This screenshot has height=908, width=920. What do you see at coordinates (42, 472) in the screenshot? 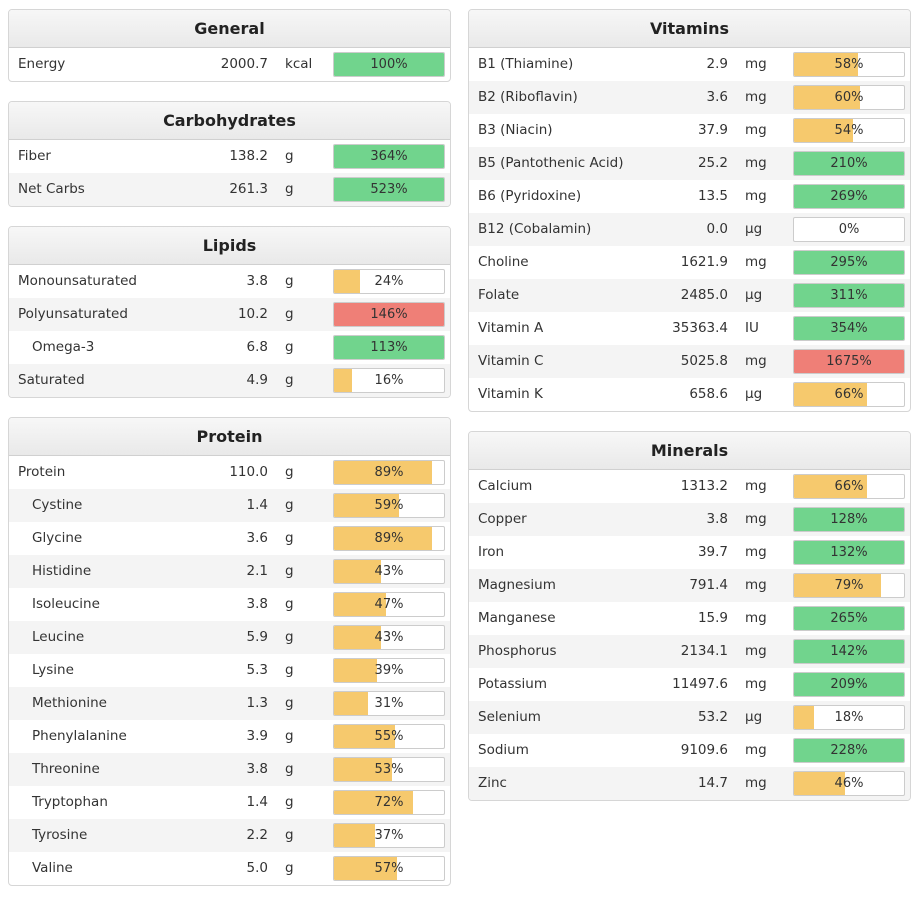
I see `nutrient-name: Protein` at bounding box center [42, 472].